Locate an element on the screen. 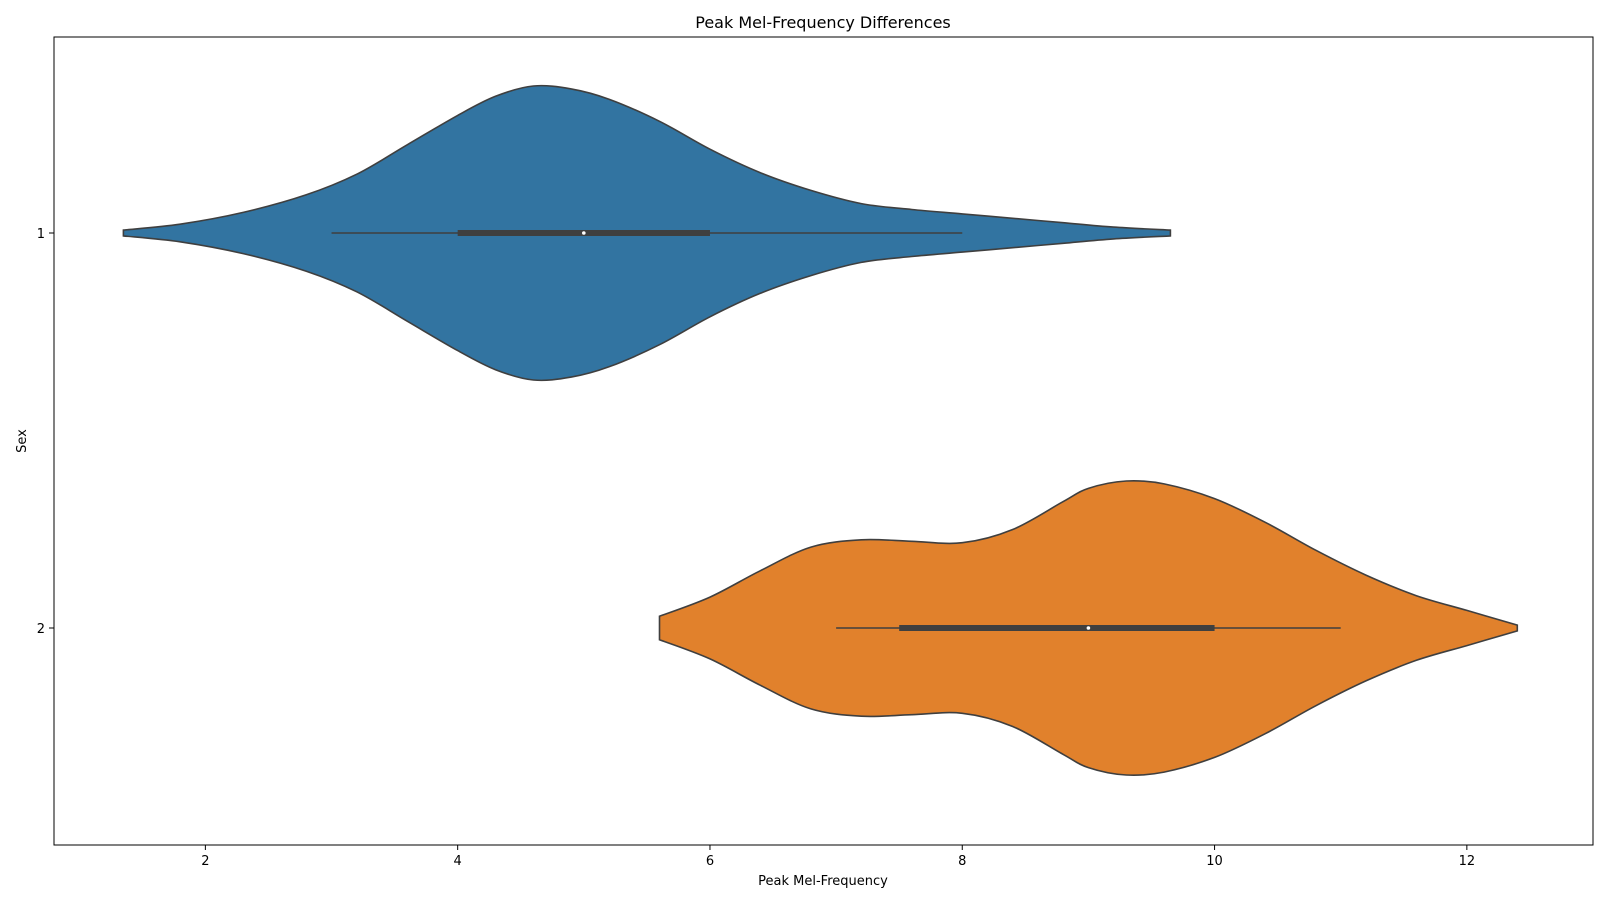 This screenshot has height=900, width=1600. x-axis: 2 4 6 8 10 12 is located at coordinates (838, 857).